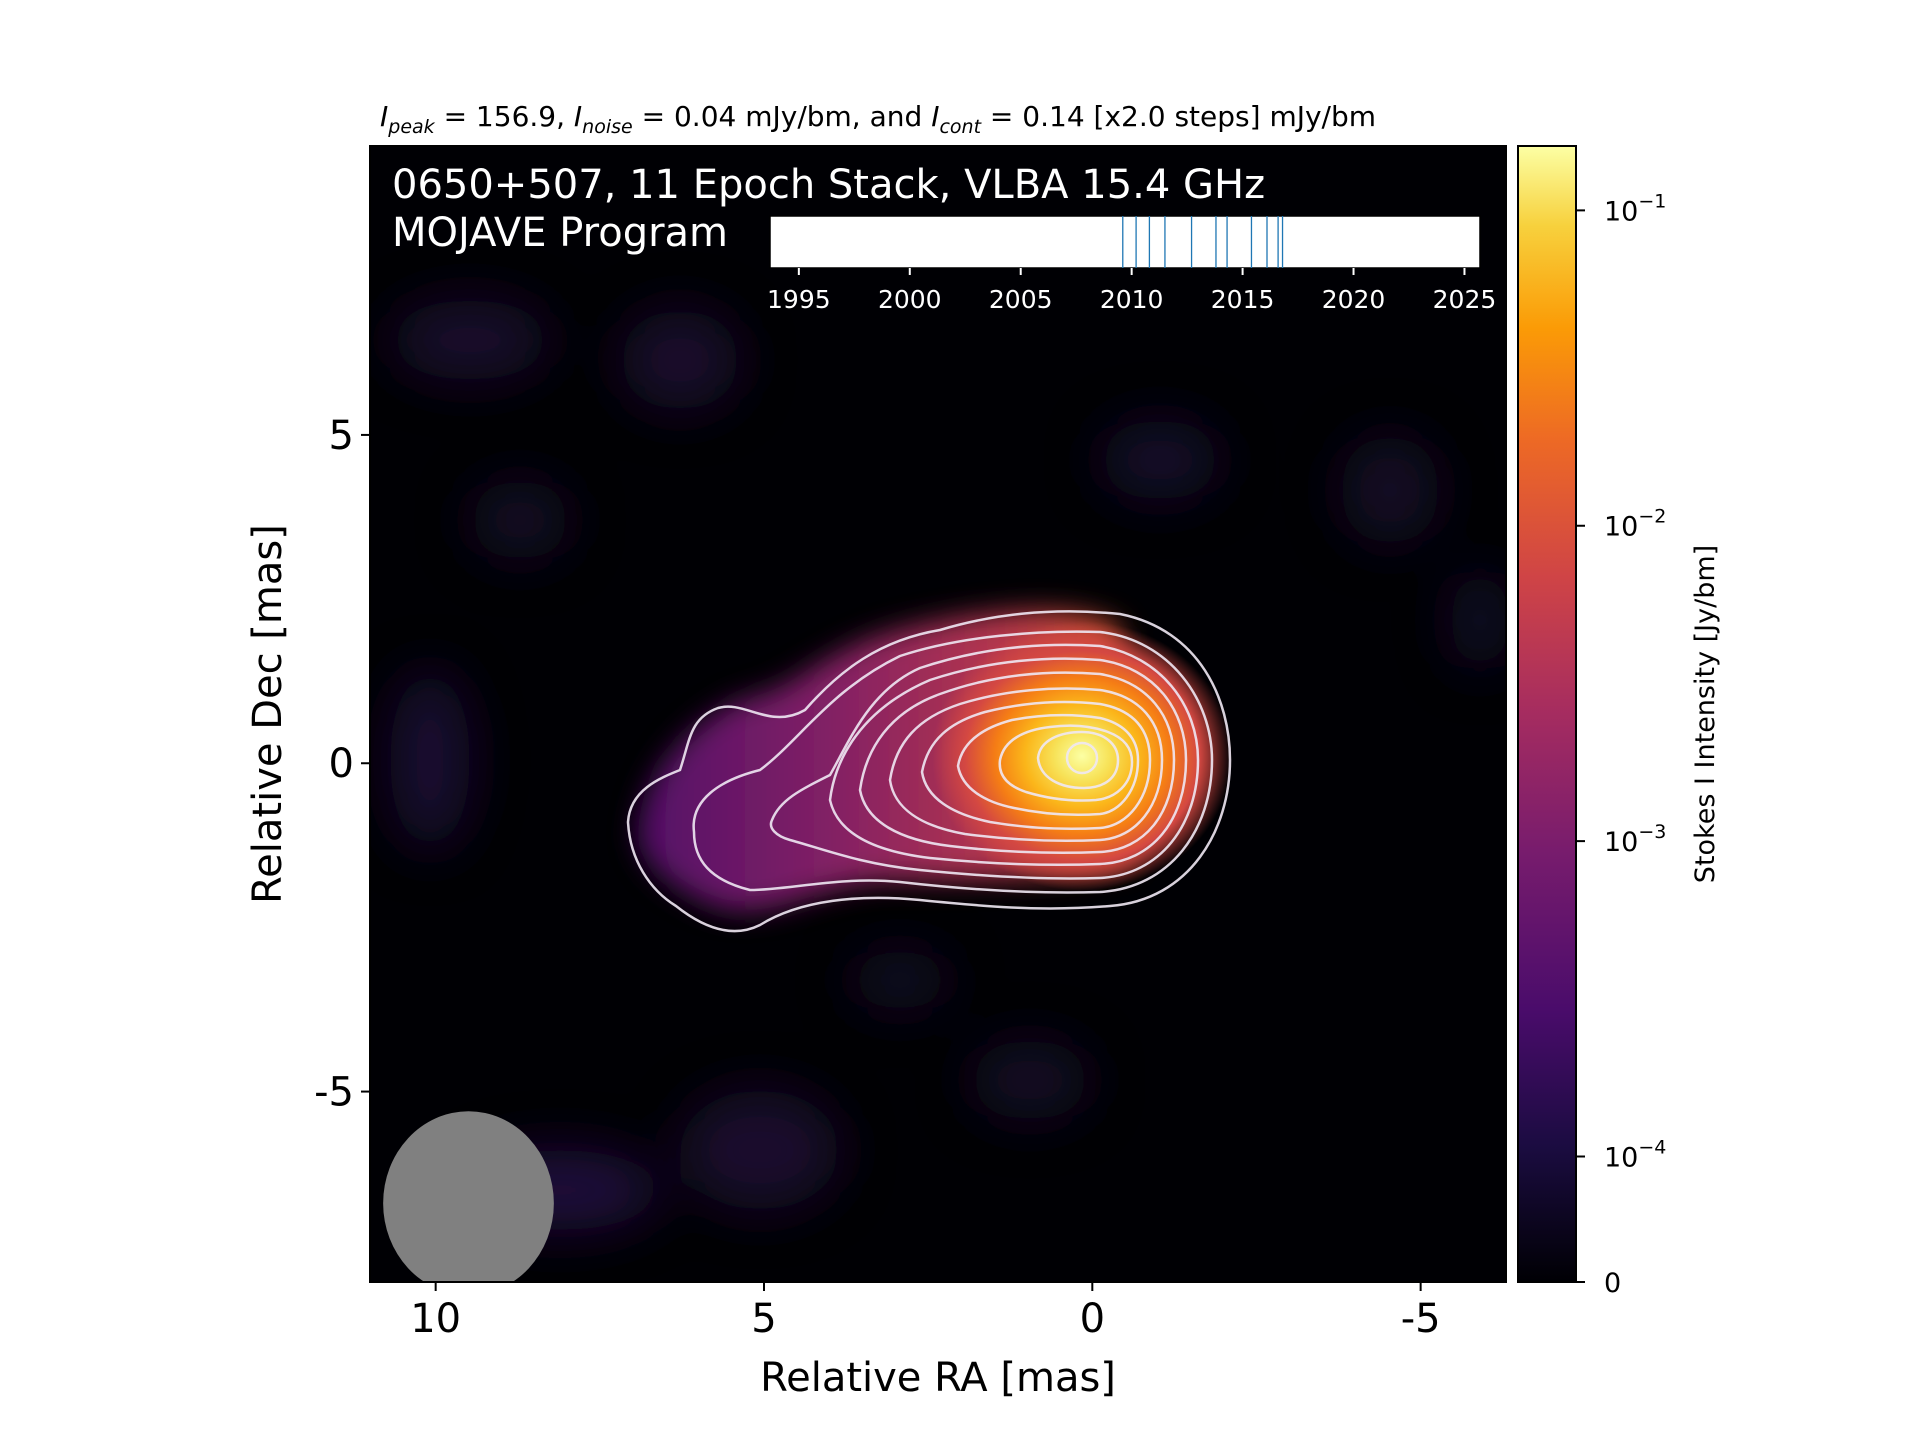 This screenshot has width=1920, height=1440. Describe the element at coordinates (411, 127) in the screenshot. I see `peak-subscript: peak` at that location.